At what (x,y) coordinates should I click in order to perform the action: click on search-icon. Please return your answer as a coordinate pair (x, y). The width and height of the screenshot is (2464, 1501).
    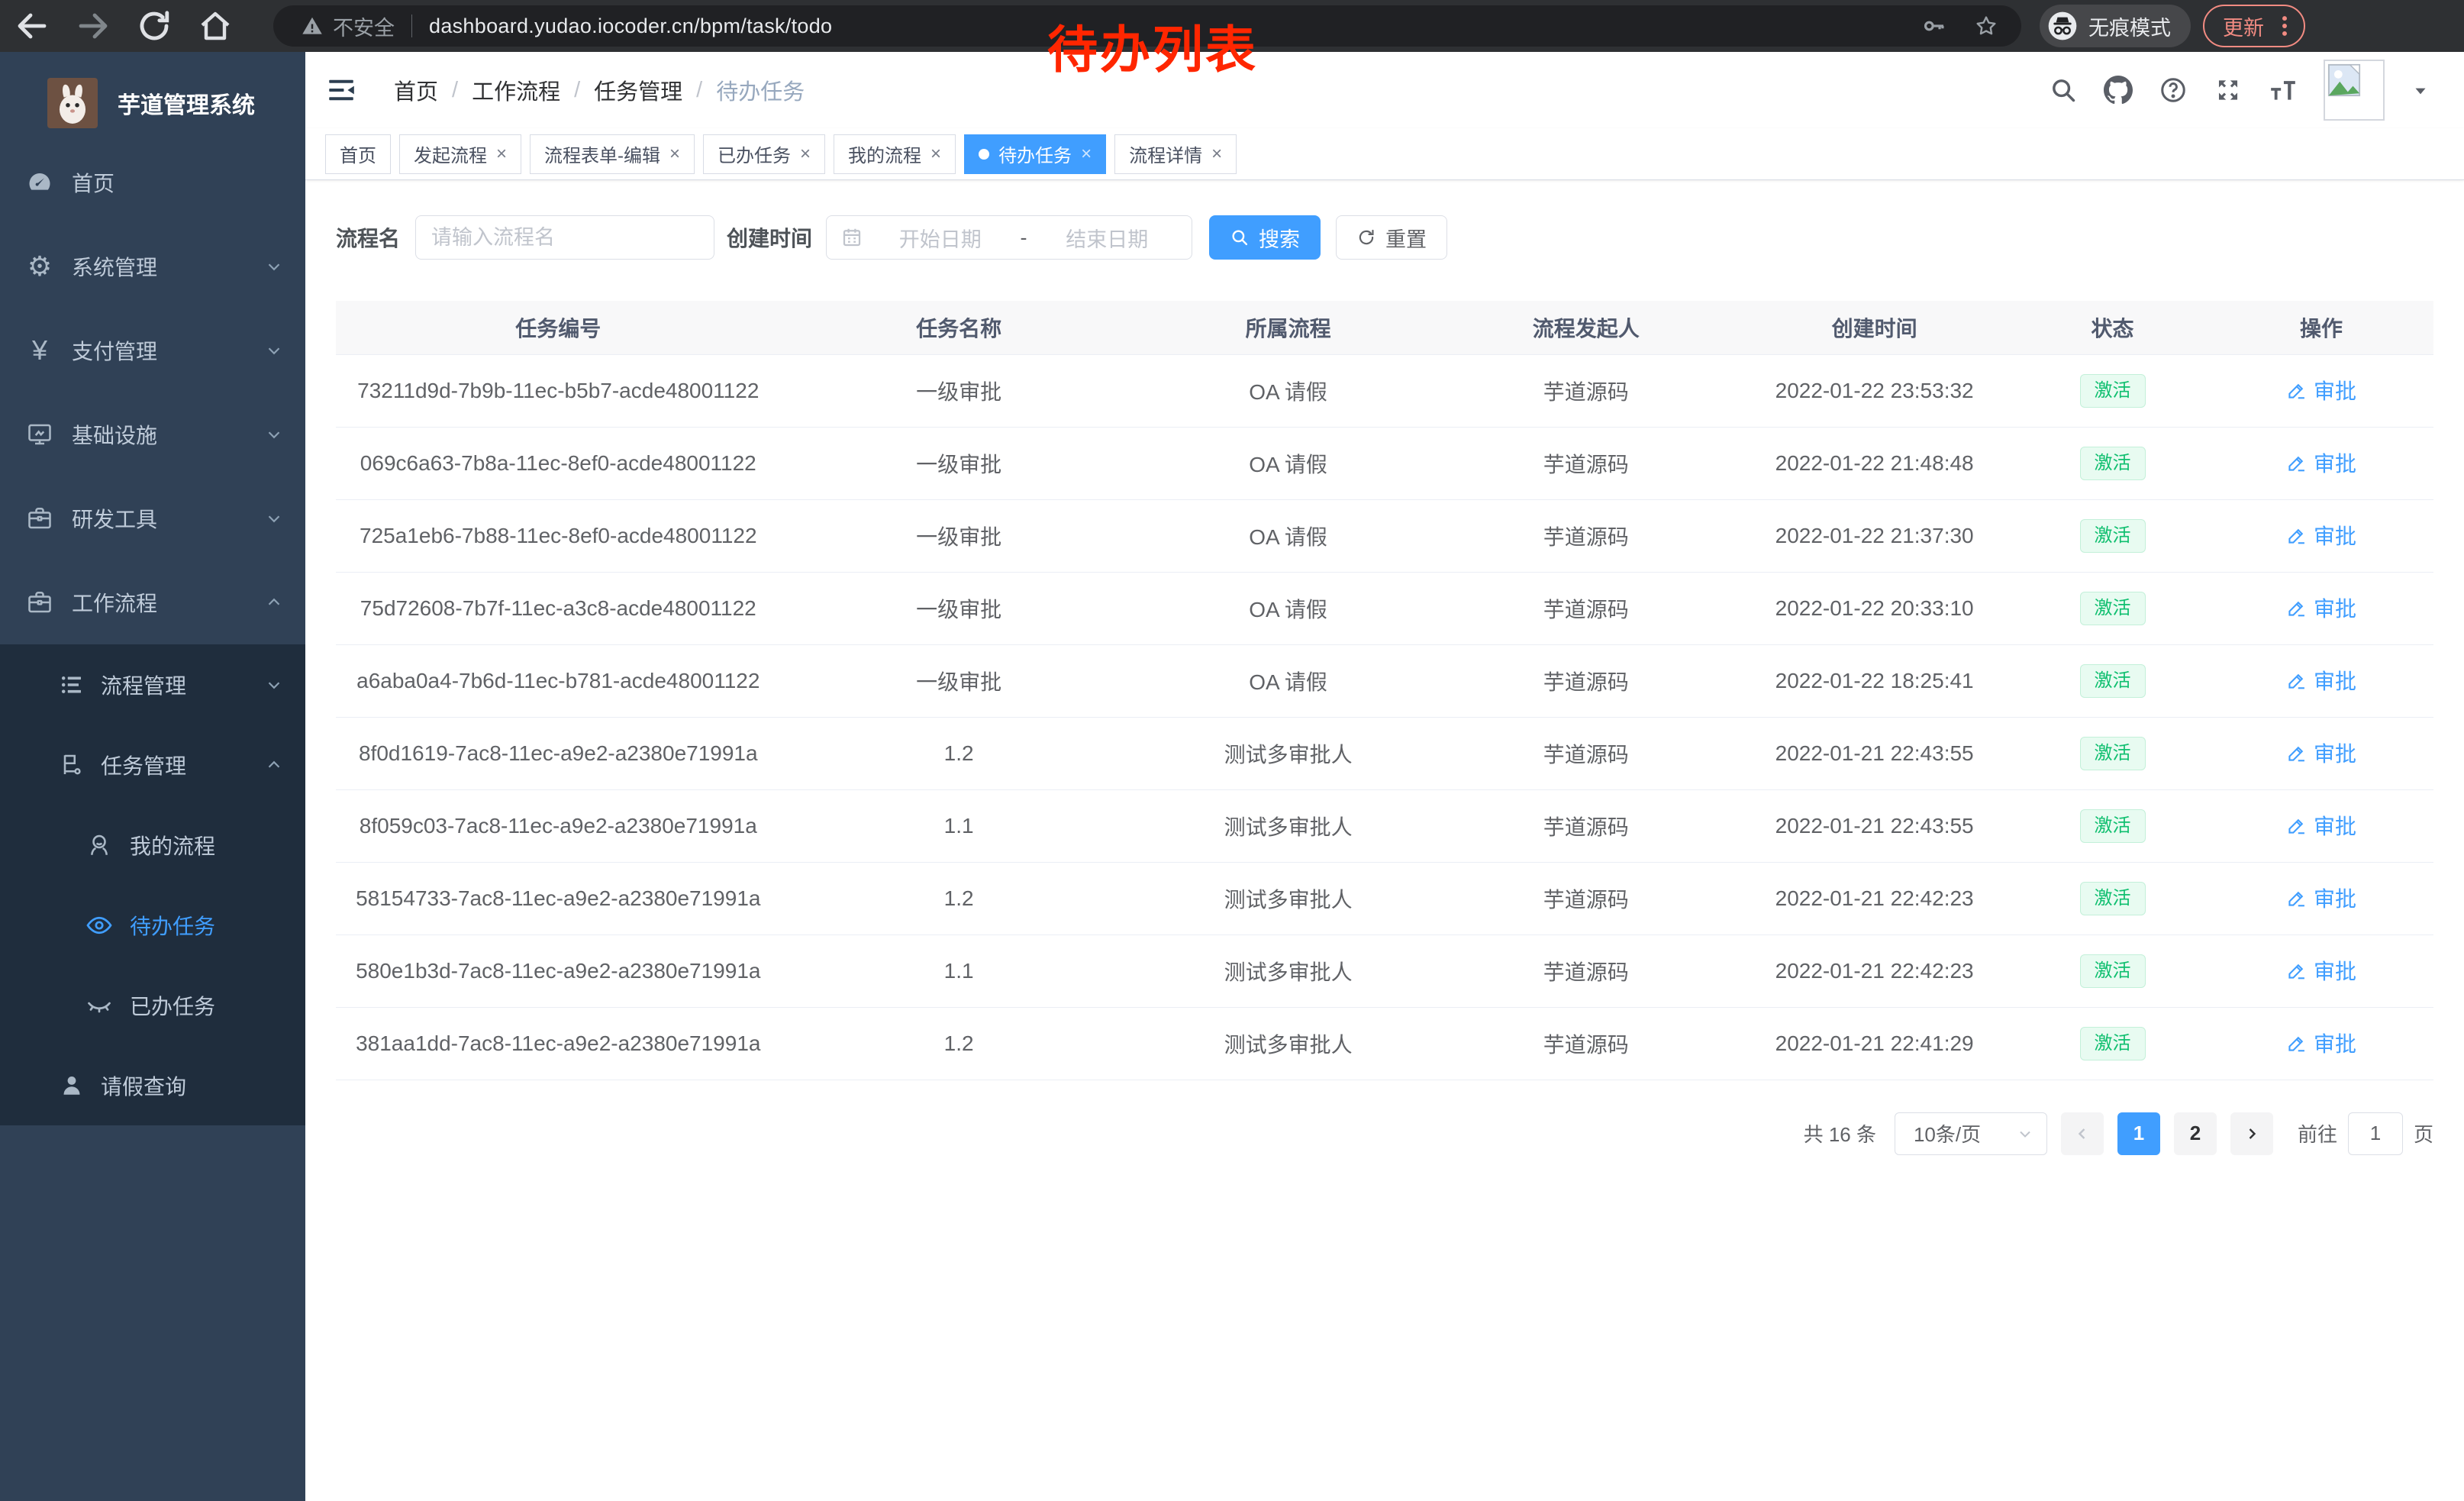
    Looking at the image, I should click on (2064, 90).